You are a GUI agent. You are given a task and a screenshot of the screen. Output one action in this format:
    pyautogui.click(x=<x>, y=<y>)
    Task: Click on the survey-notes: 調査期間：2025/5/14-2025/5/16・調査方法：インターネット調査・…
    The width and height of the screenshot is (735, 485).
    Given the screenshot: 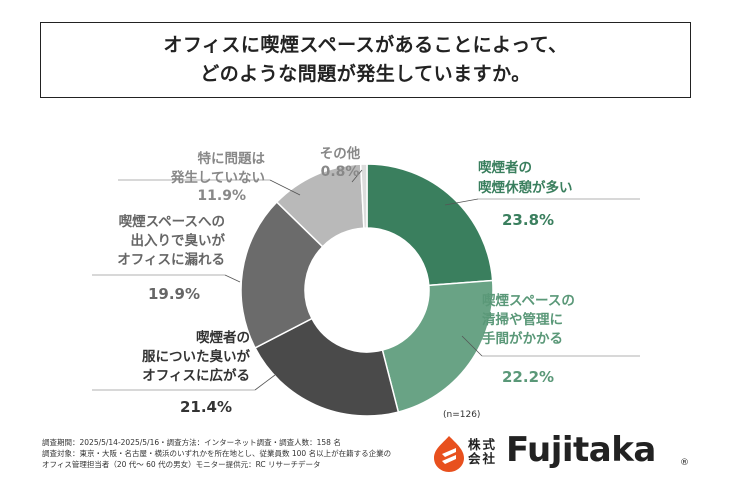 What is the action you would take?
    pyautogui.click(x=216, y=453)
    